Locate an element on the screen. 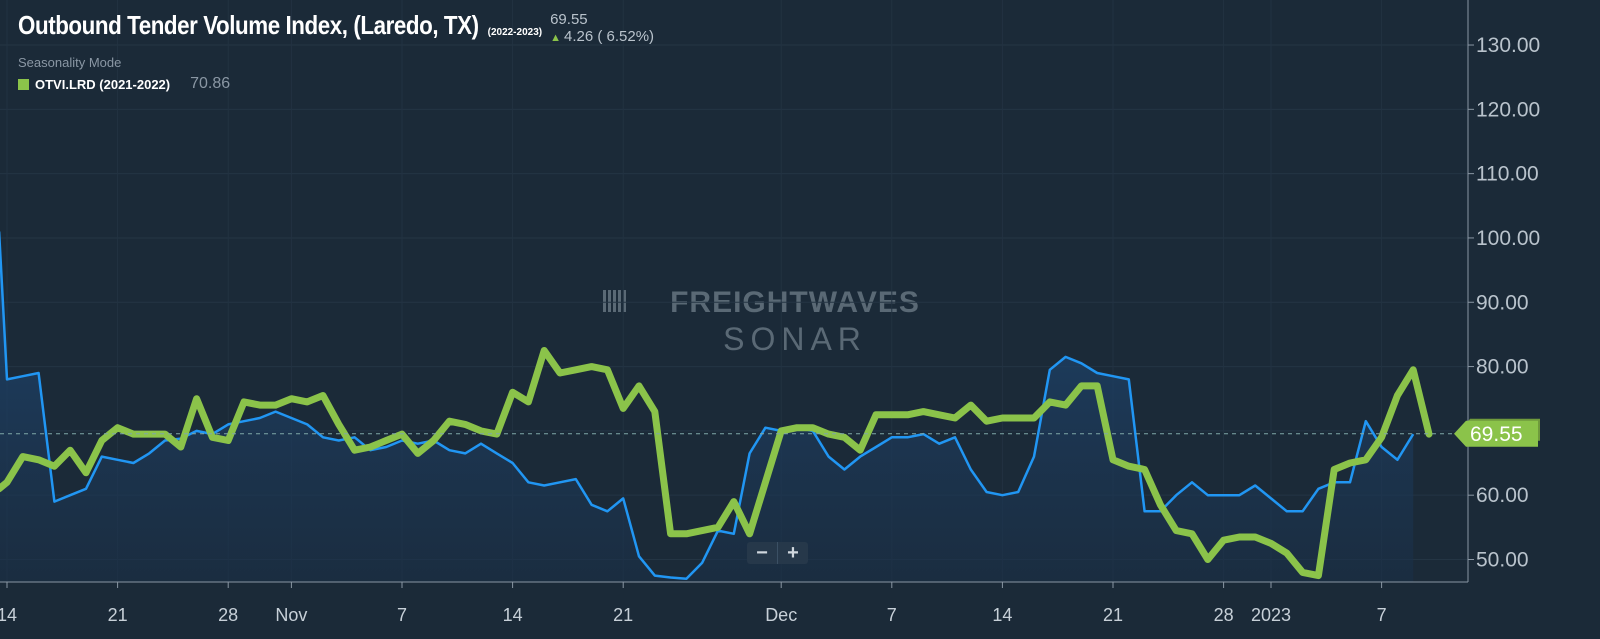 The width and height of the screenshot is (1600, 639). y-tick-label: 120.00 is located at coordinates (1508, 109).